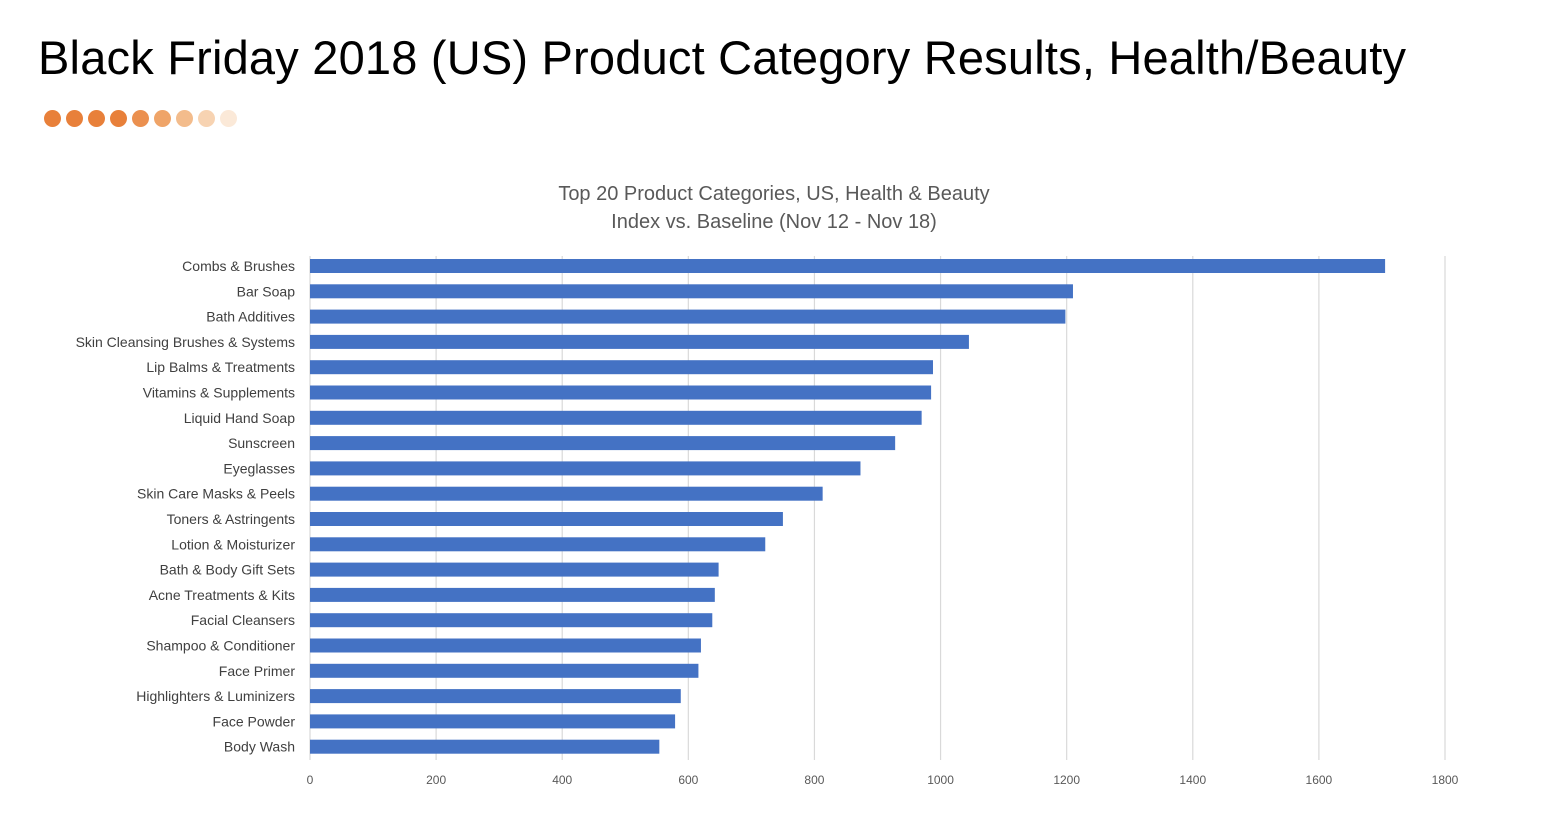  What do you see at coordinates (814, 780) in the screenshot?
I see `x-tick-label: 800` at bounding box center [814, 780].